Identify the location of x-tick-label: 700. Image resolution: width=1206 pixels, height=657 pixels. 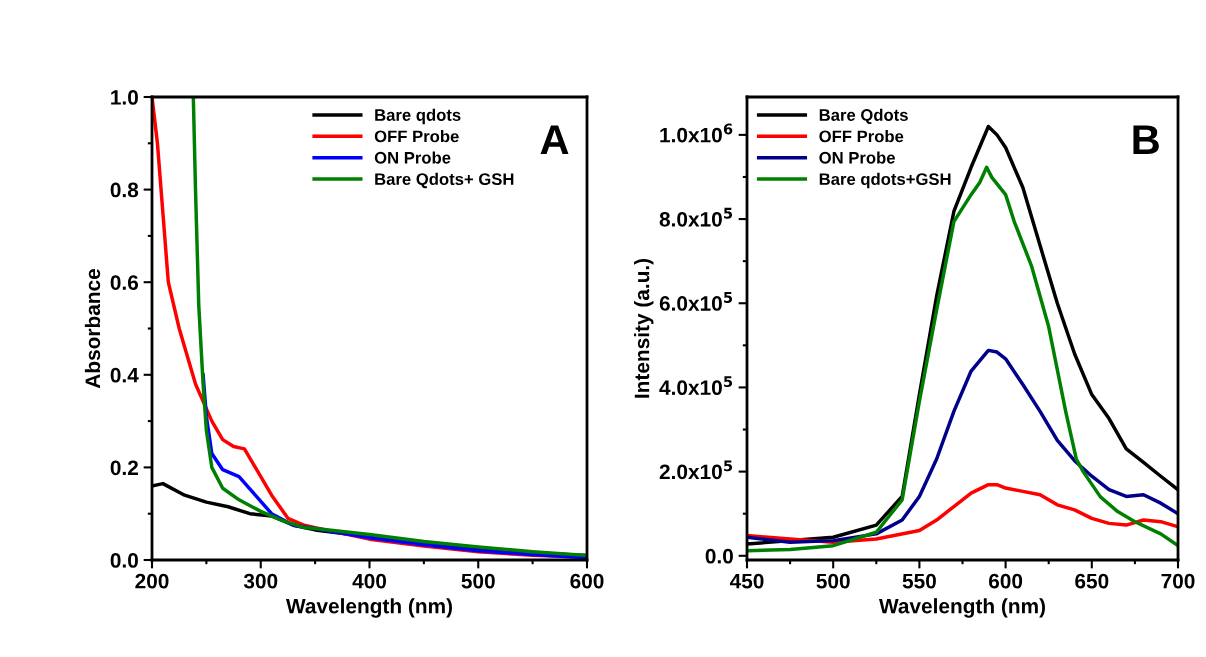
(1178, 581).